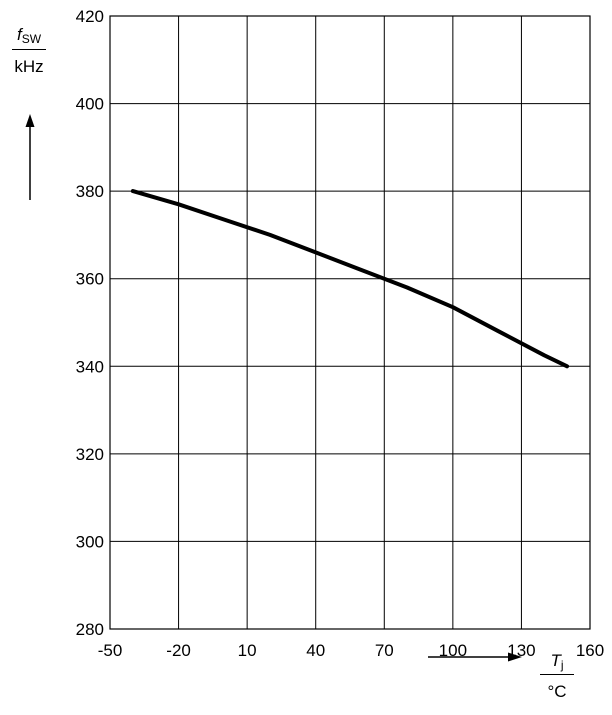 The width and height of the screenshot is (612, 715). What do you see at coordinates (562, 665) in the screenshot?
I see `x-axis-subscript: j` at bounding box center [562, 665].